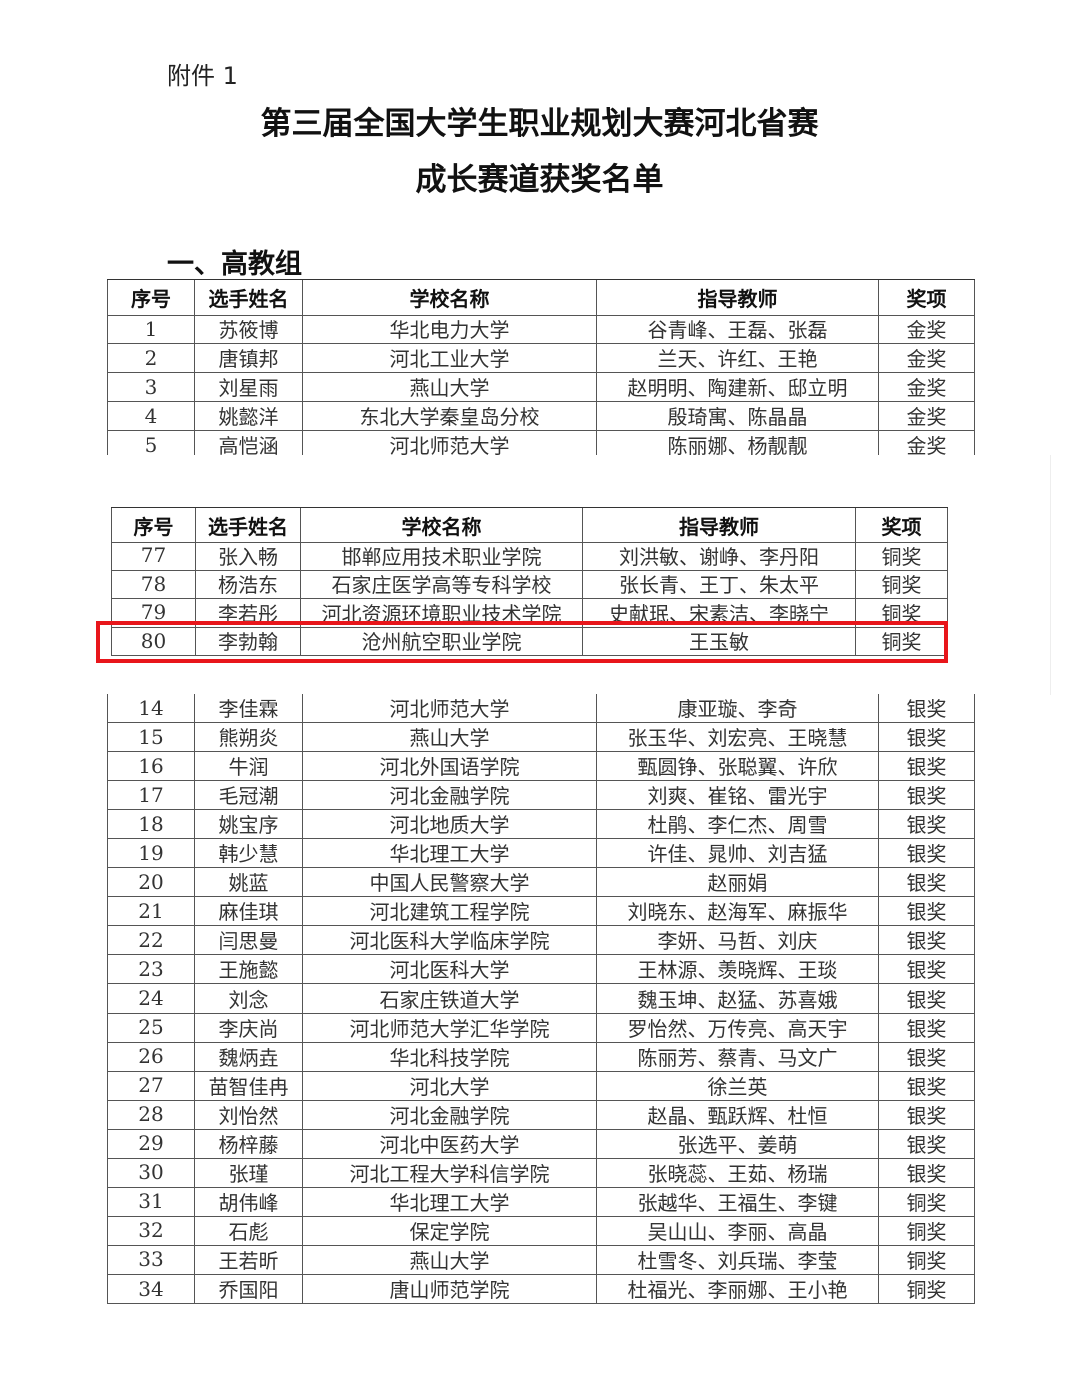  Describe the element at coordinates (737, 766) in the screenshot. I see `cell-advisors: 甄圆铮、张聪翼、许欣` at that location.